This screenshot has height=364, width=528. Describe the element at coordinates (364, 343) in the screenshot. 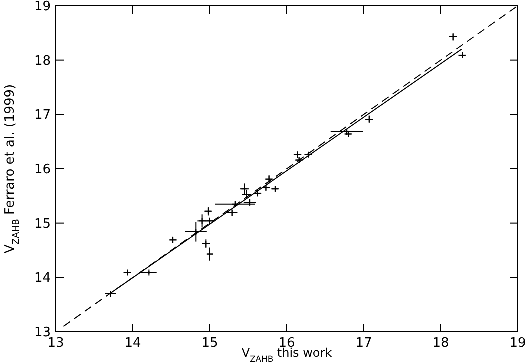

I see `x-tick-label: 17` at that location.